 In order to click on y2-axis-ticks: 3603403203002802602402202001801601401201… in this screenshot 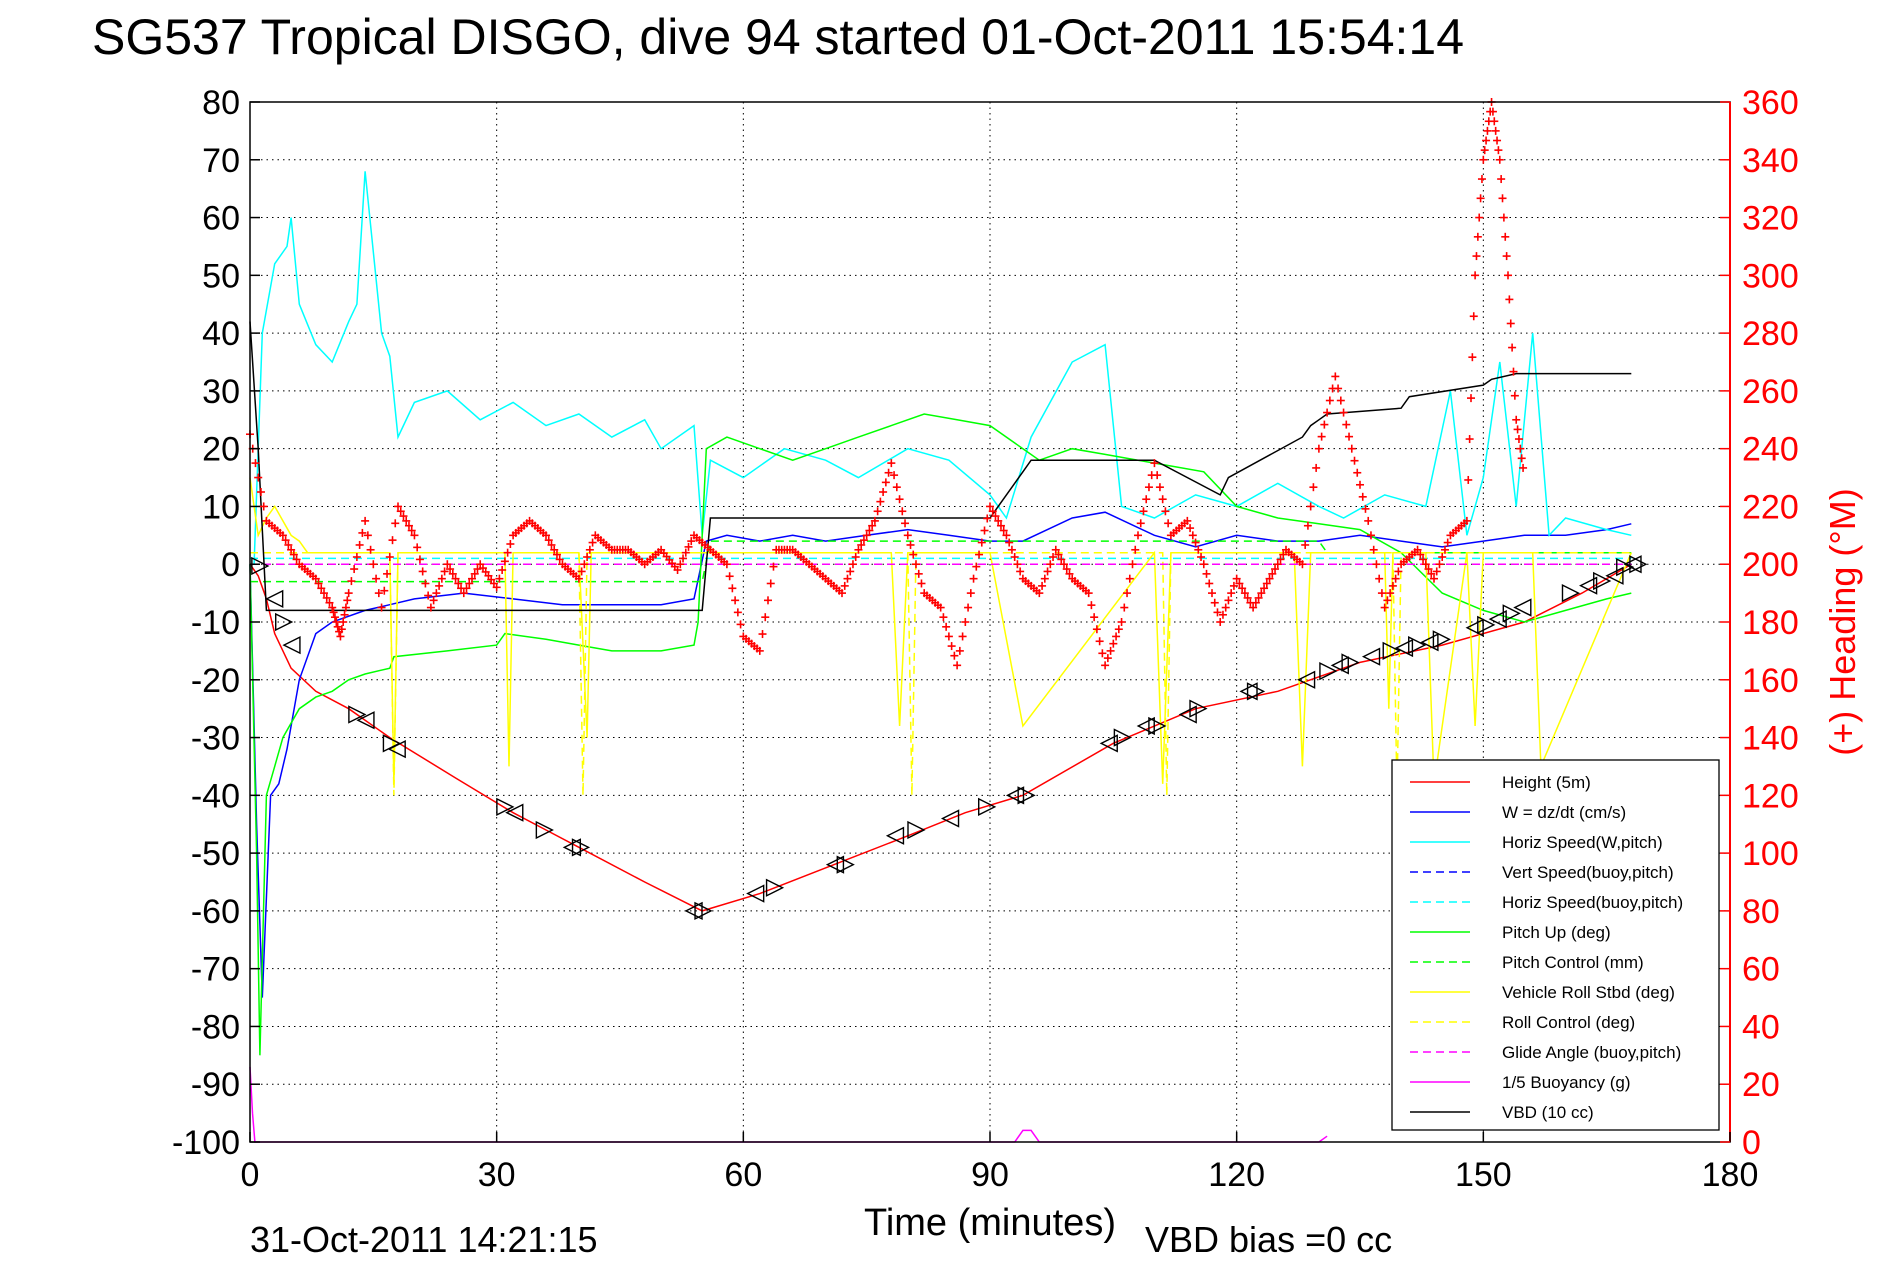, I will do `click(1759, 623)`.